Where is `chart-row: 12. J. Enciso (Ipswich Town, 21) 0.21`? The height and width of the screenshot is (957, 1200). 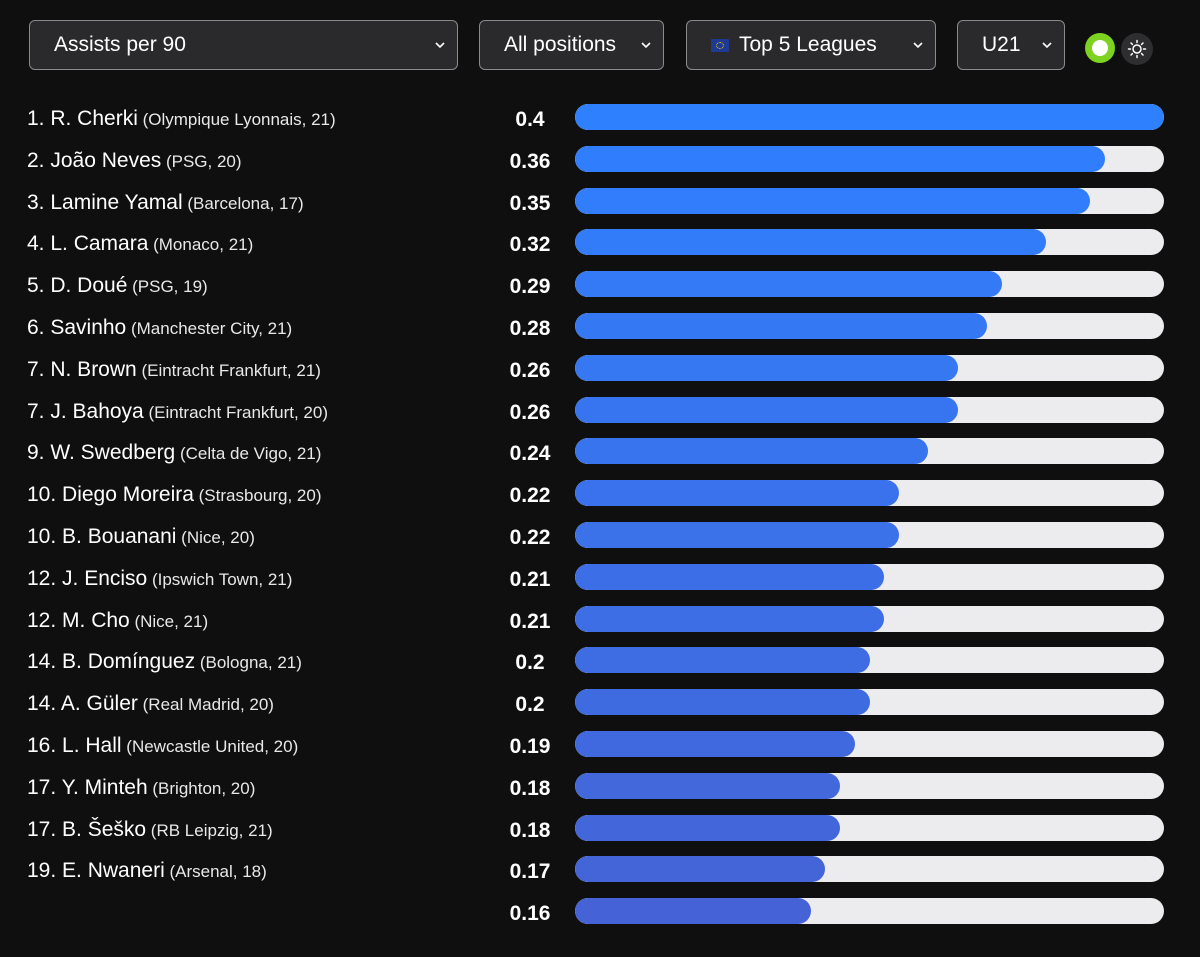 chart-row: 12. J. Enciso (Ipswich Town, 21) 0.21 is located at coordinates (600, 581).